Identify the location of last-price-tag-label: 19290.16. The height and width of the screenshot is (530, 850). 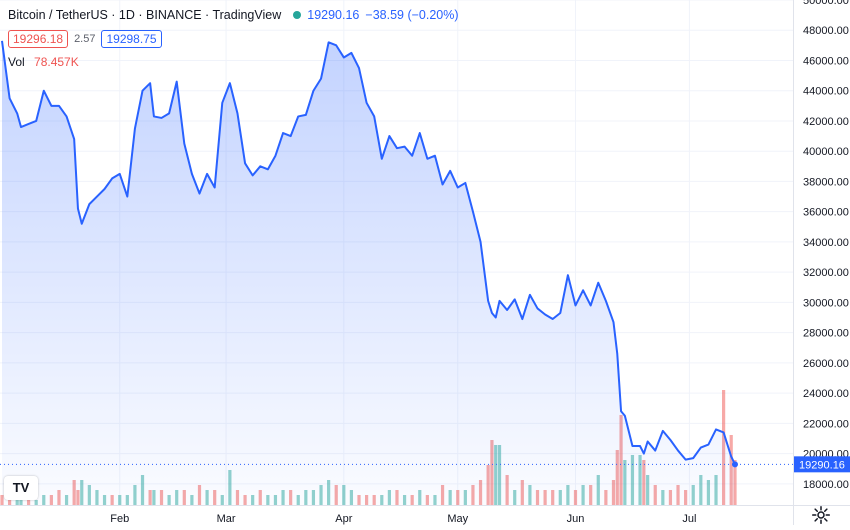
(822, 465).